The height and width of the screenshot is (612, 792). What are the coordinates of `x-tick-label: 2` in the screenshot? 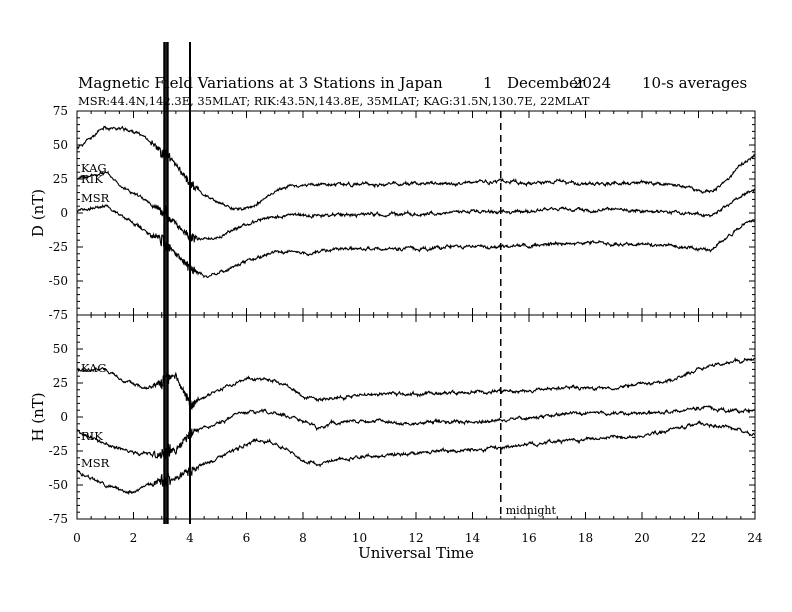 It's located at (134, 538).